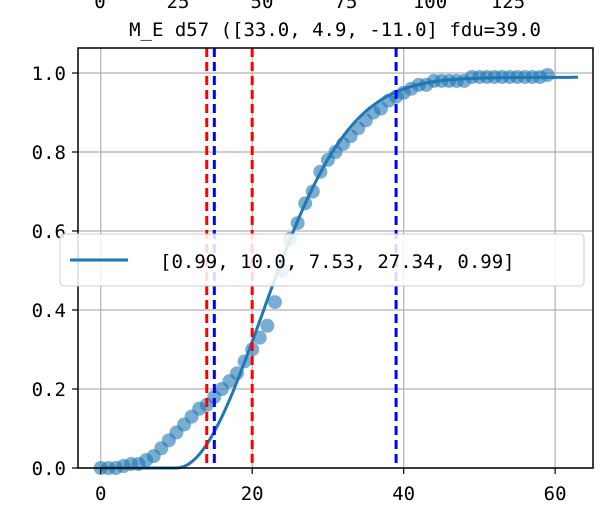 The width and height of the screenshot is (610, 517). Describe the element at coordinates (49, 232) in the screenshot. I see `y-tick-label: 0.6` at that location.